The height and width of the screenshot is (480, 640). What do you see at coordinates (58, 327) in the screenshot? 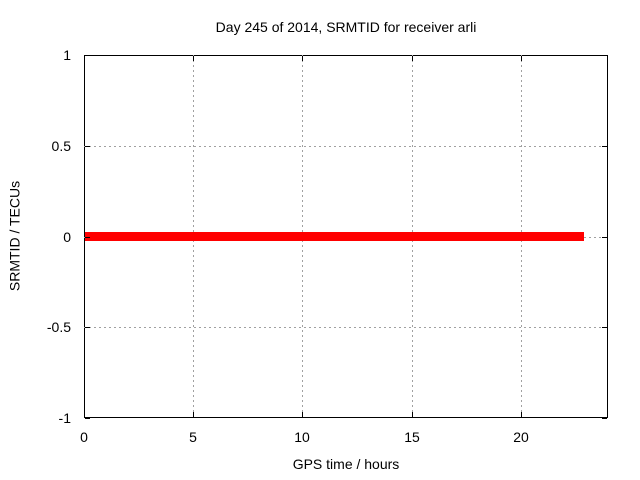
I see `y-tick-label: -0.5` at bounding box center [58, 327].